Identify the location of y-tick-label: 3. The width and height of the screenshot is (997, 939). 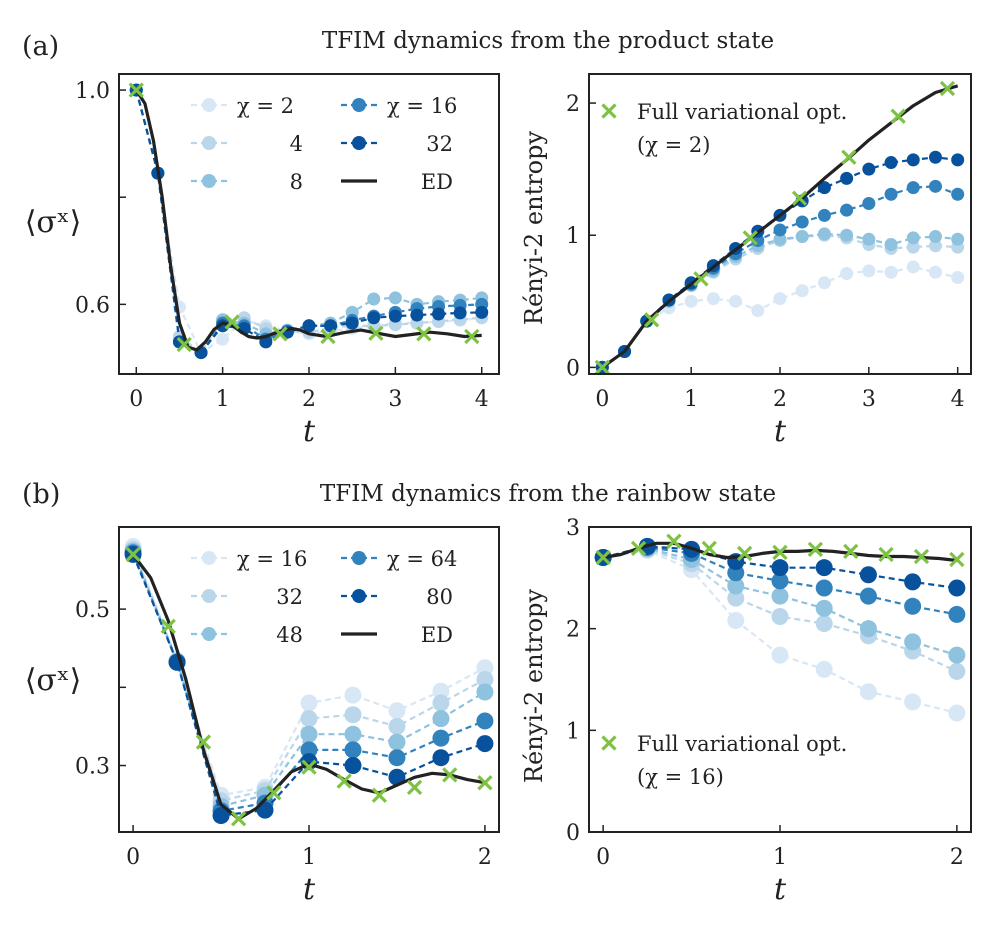
(573, 528).